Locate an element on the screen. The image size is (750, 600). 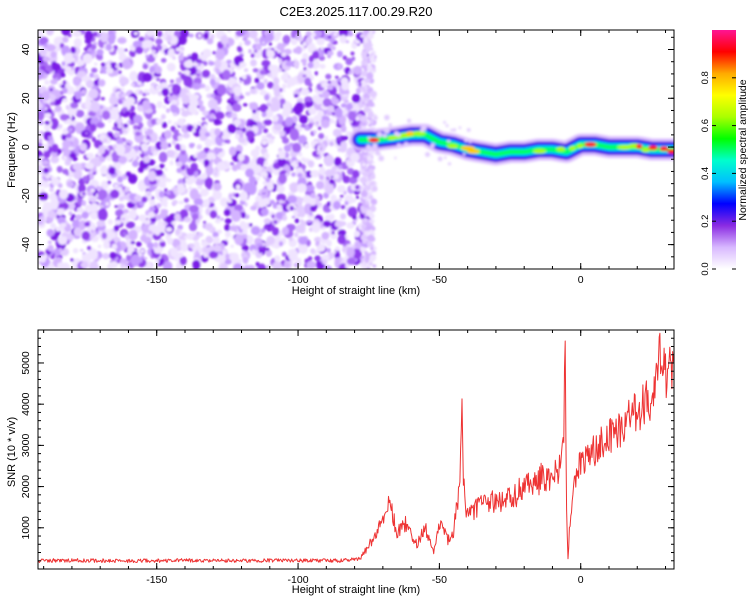
y-tick-label: -20 is located at coordinates (26, 195).